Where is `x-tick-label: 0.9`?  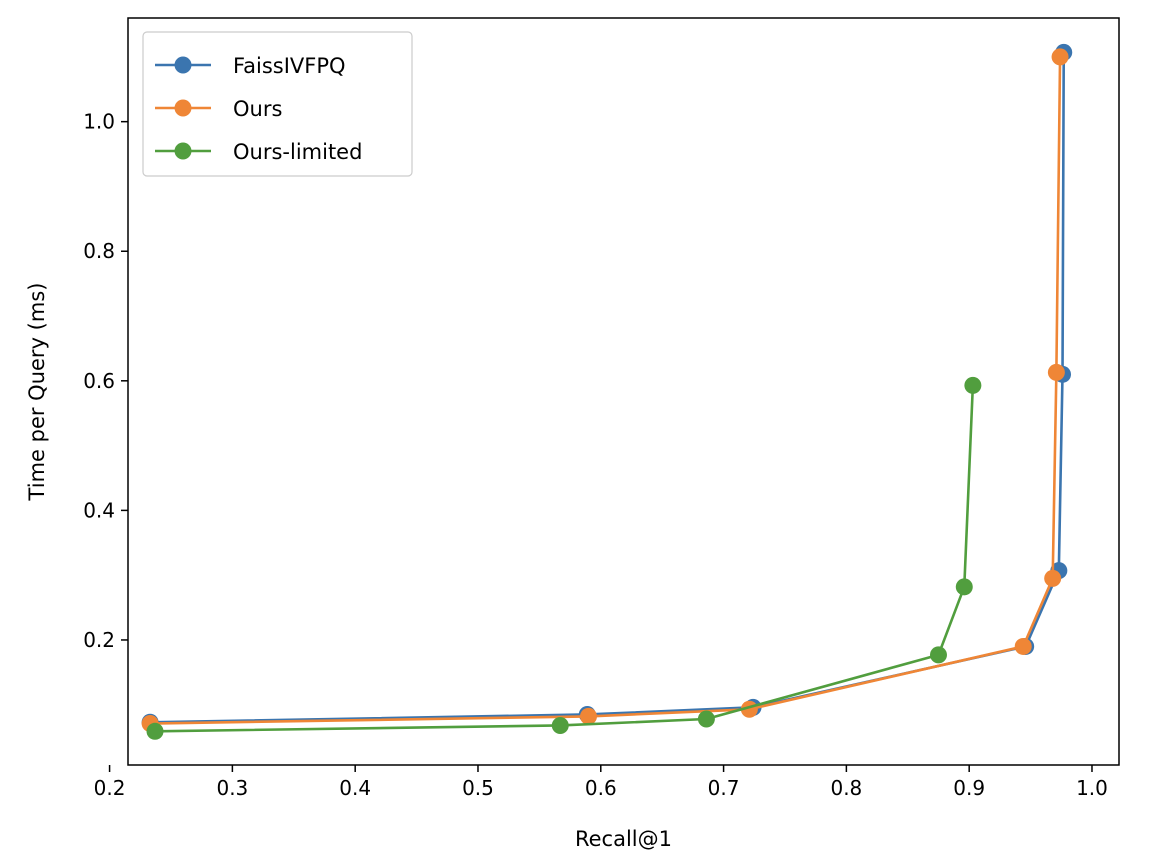 x-tick-label: 0.9 is located at coordinates (969, 788).